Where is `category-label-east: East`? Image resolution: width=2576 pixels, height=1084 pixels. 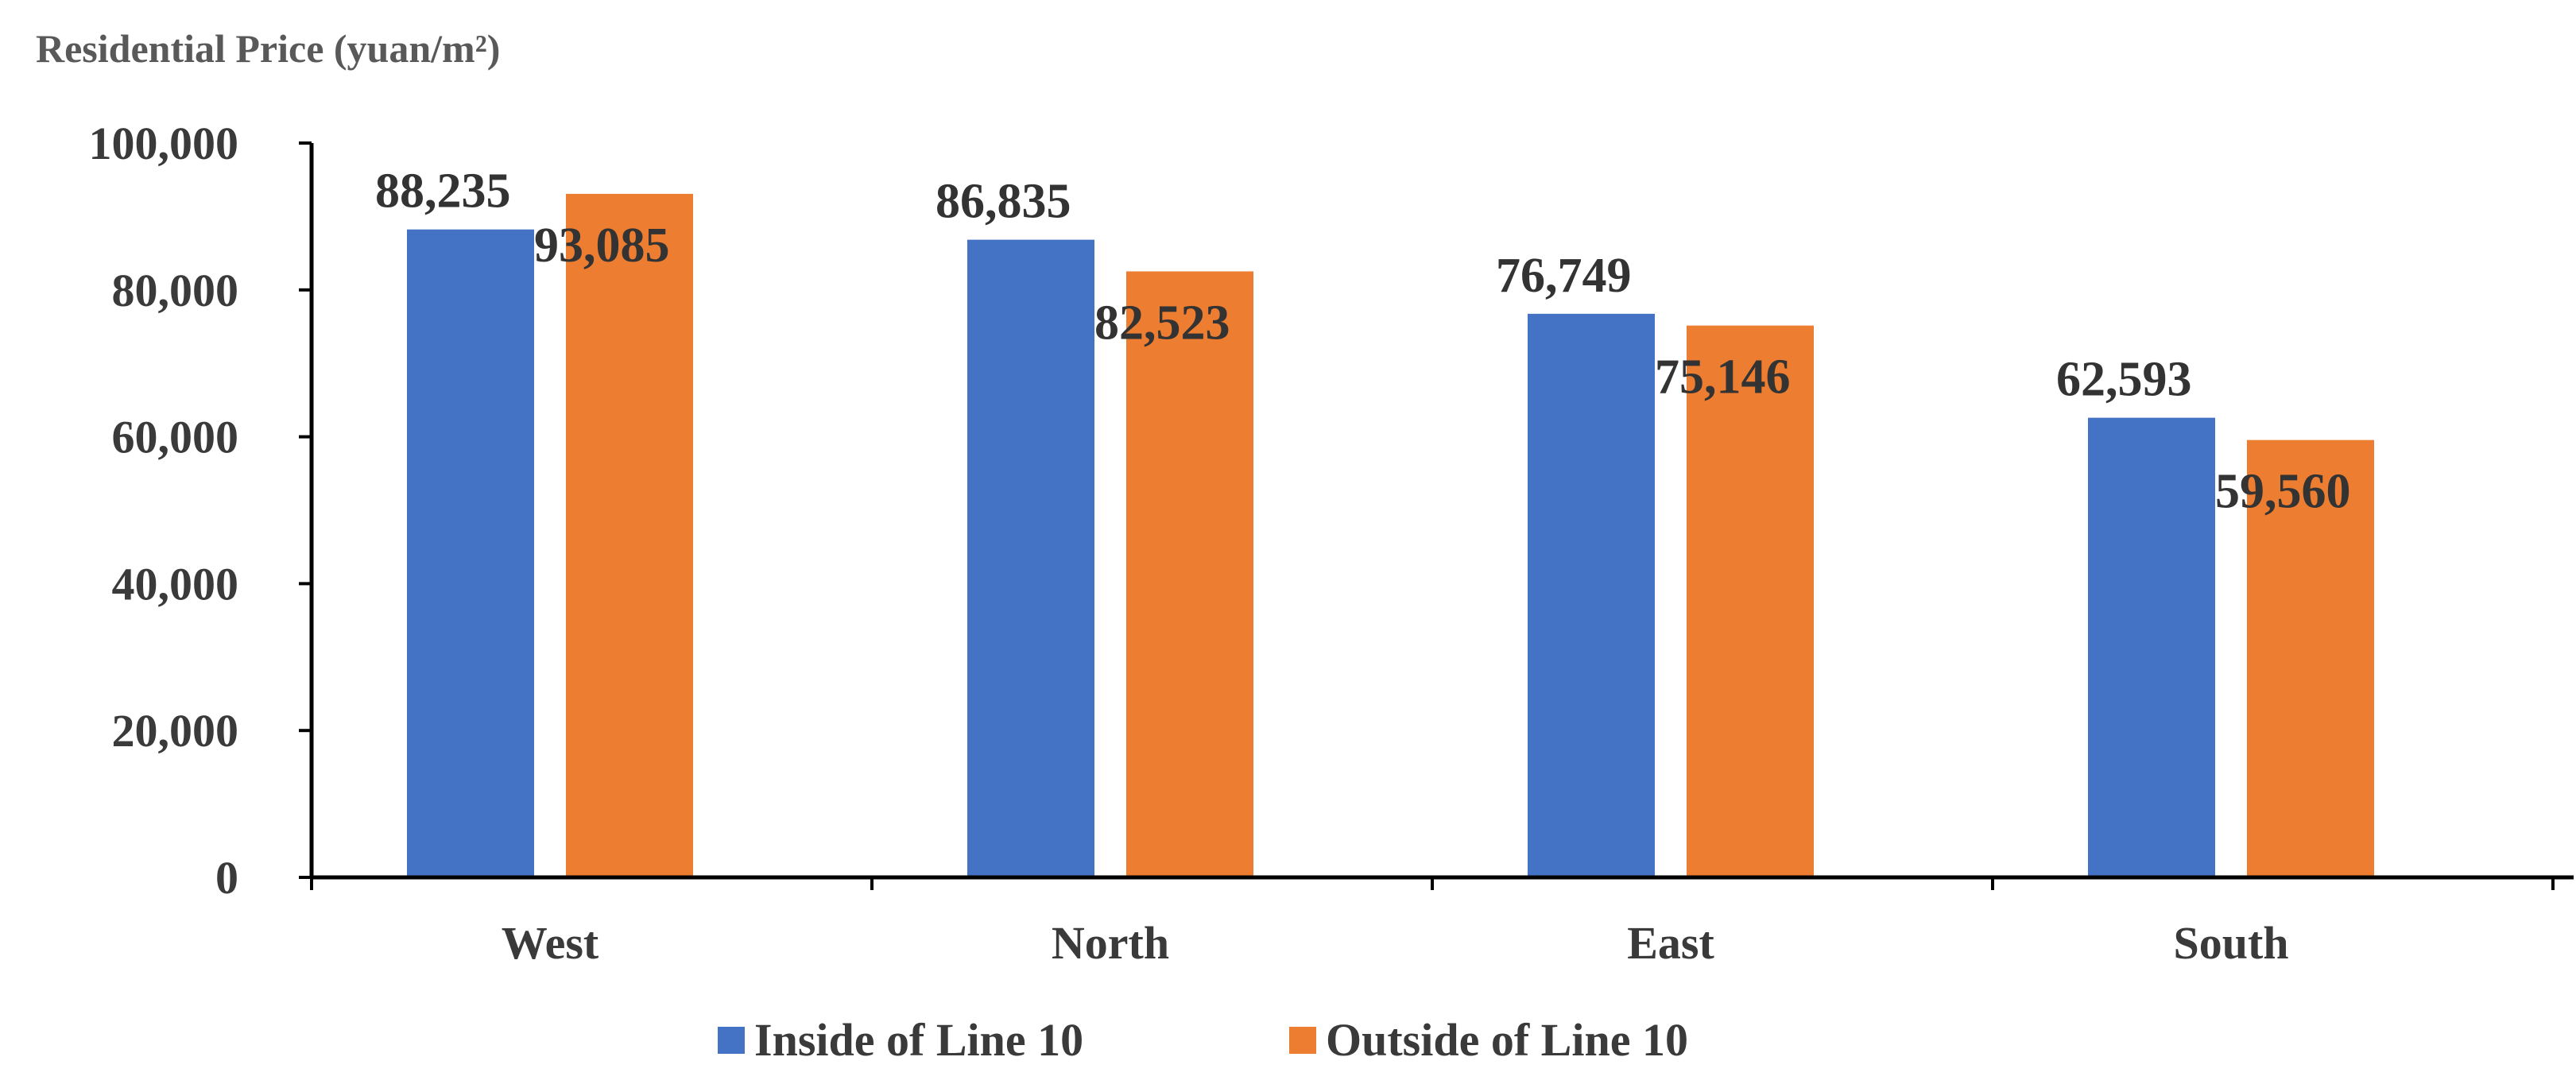 category-label-east: East is located at coordinates (1670, 943).